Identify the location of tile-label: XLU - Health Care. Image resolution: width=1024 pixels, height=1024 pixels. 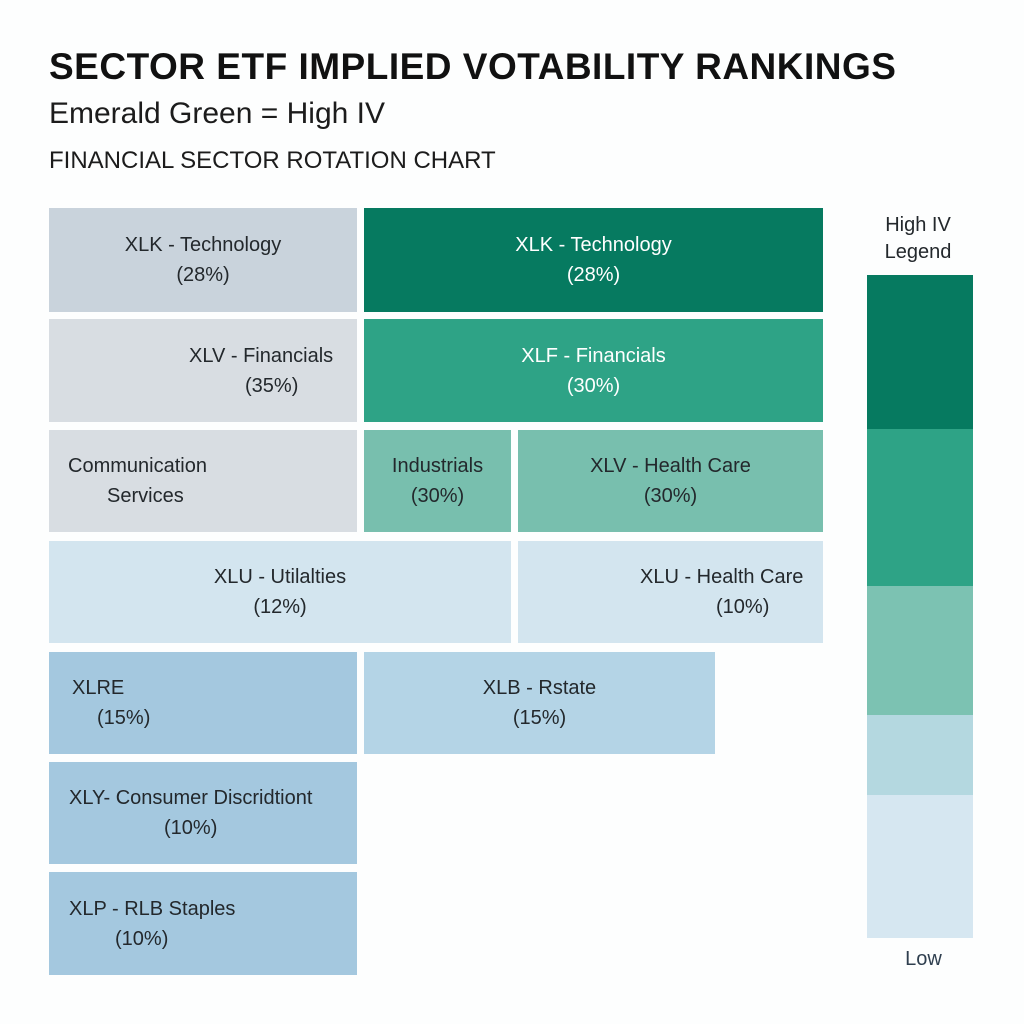
(722, 577).